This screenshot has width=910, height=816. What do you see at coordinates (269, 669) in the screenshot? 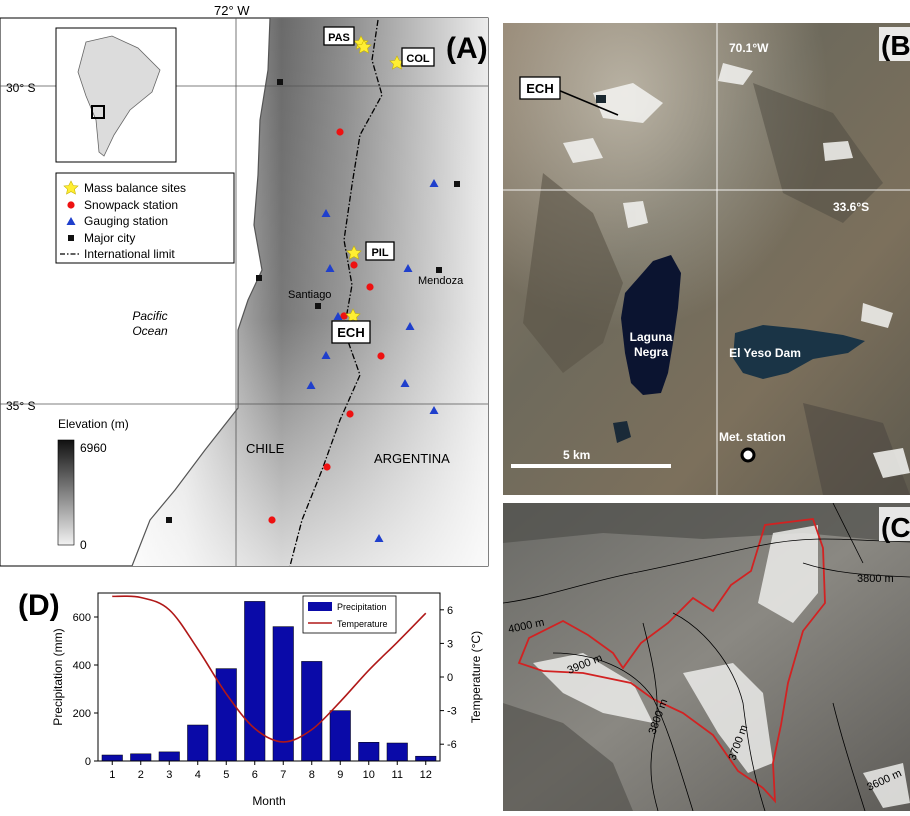
I see `temperature-line` at bounding box center [269, 669].